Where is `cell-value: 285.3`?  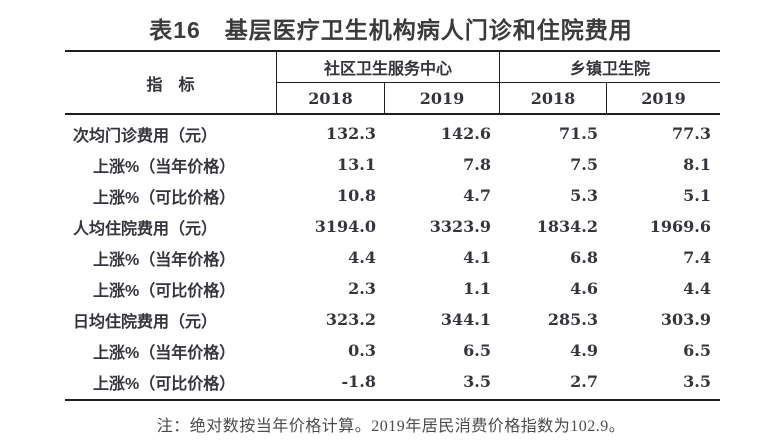 cell-value: 285.3 is located at coordinates (572, 319).